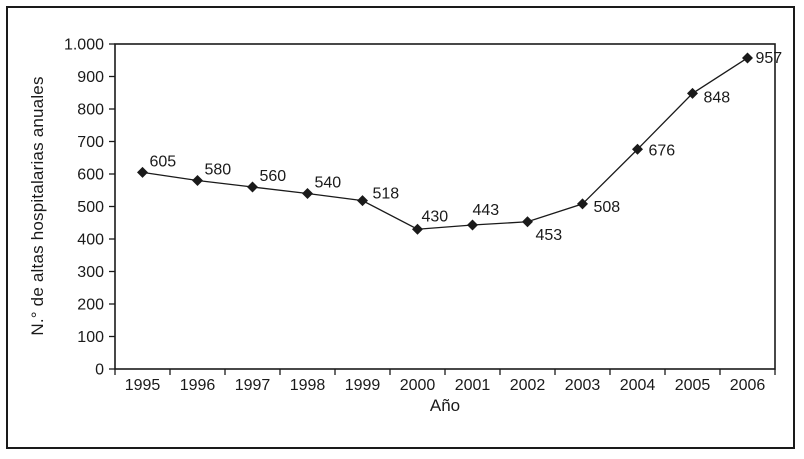 The width and height of the screenshot is (804, 459). I want to click on x-tick-label: 1998, so click(308, 385).